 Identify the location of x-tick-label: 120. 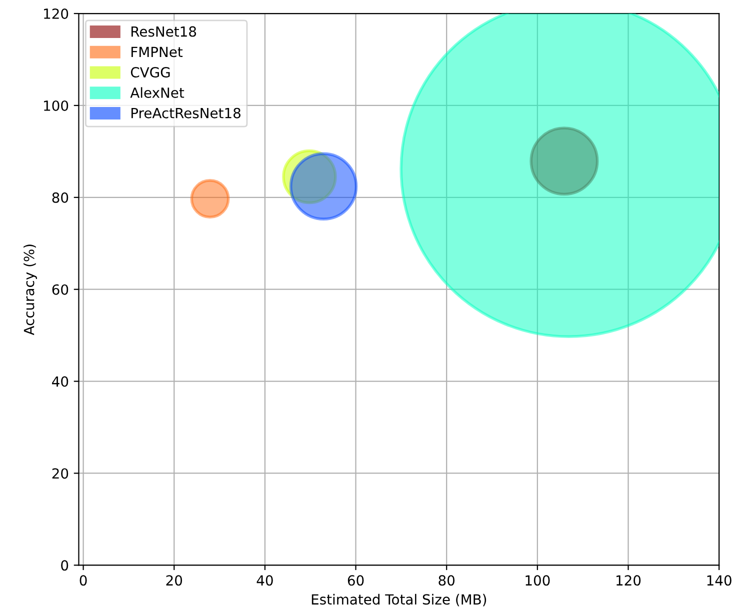
(628, 580).